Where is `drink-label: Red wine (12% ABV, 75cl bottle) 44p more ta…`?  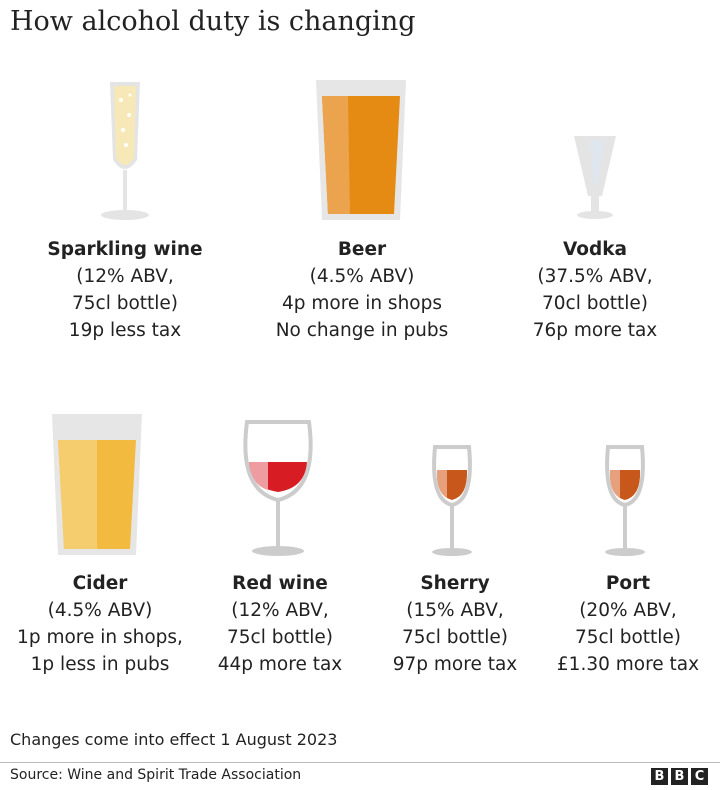 drink-label: Red wine (12% ABV, 75cl bottle) 44p more ta… is located at coordinates (280, 624).